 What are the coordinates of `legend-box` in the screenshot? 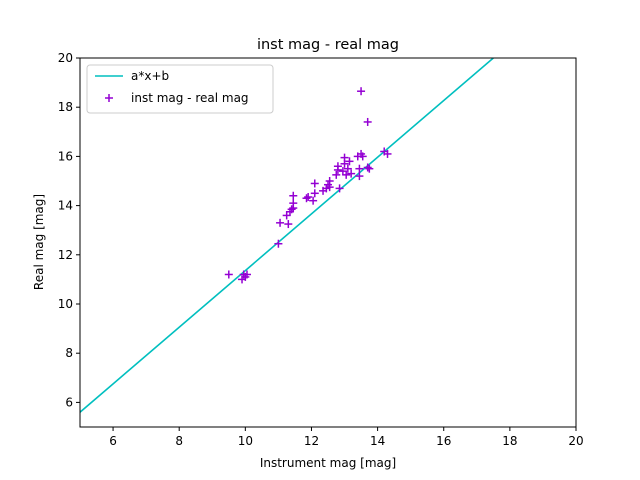 It's located at (180, 89).